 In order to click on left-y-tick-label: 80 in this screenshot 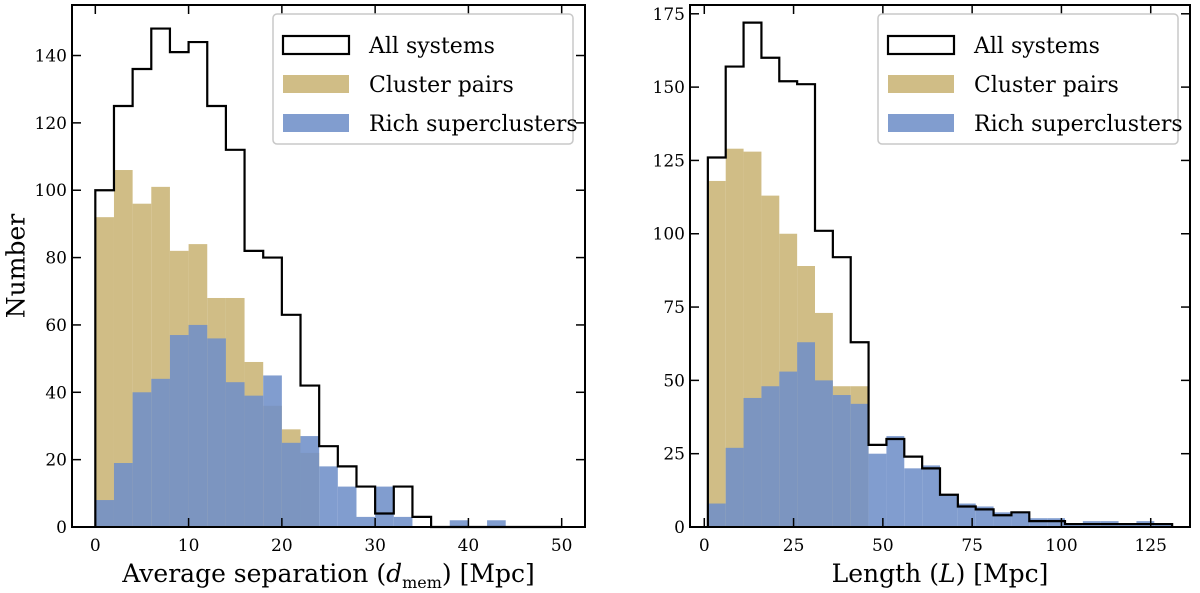, I will do `click(56, 259)`.